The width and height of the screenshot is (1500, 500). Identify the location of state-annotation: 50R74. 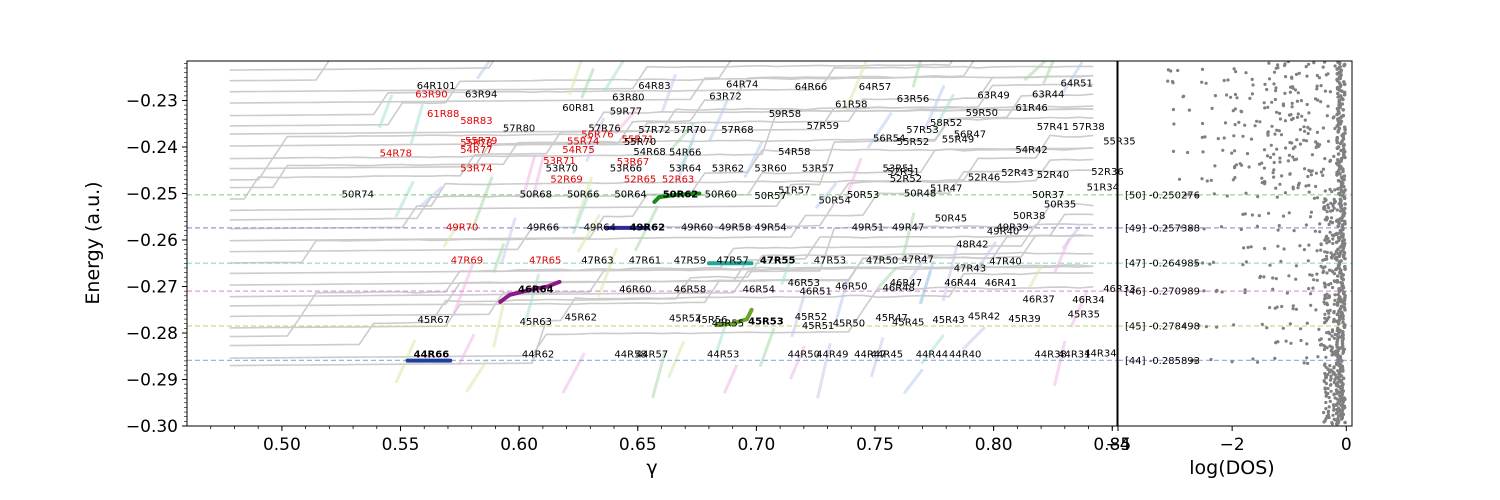
(358, 195).